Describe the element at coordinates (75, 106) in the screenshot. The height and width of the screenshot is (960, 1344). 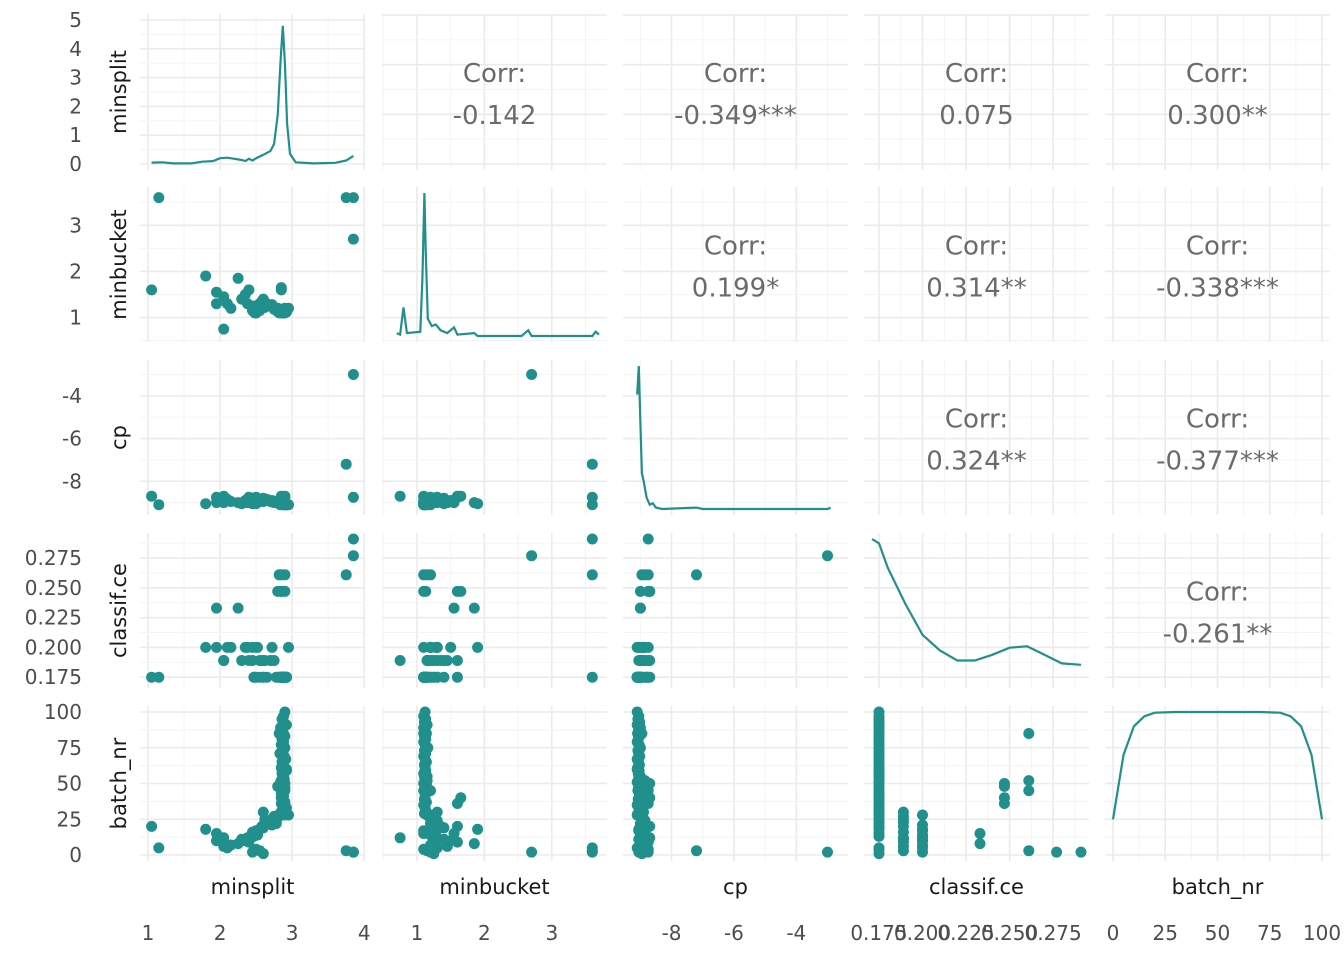
I see `y-tick-label: 2` at that location.